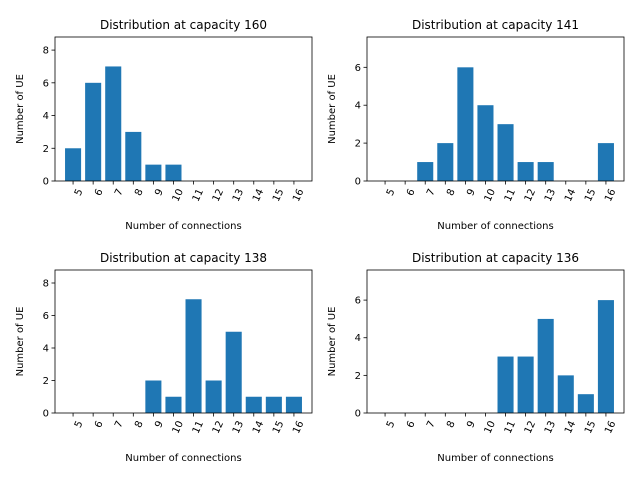 Image resolution: width=640 pixels, height=485 pixels. I want to click on chart-title: Distribution at capacity 138, so click(183, 258).